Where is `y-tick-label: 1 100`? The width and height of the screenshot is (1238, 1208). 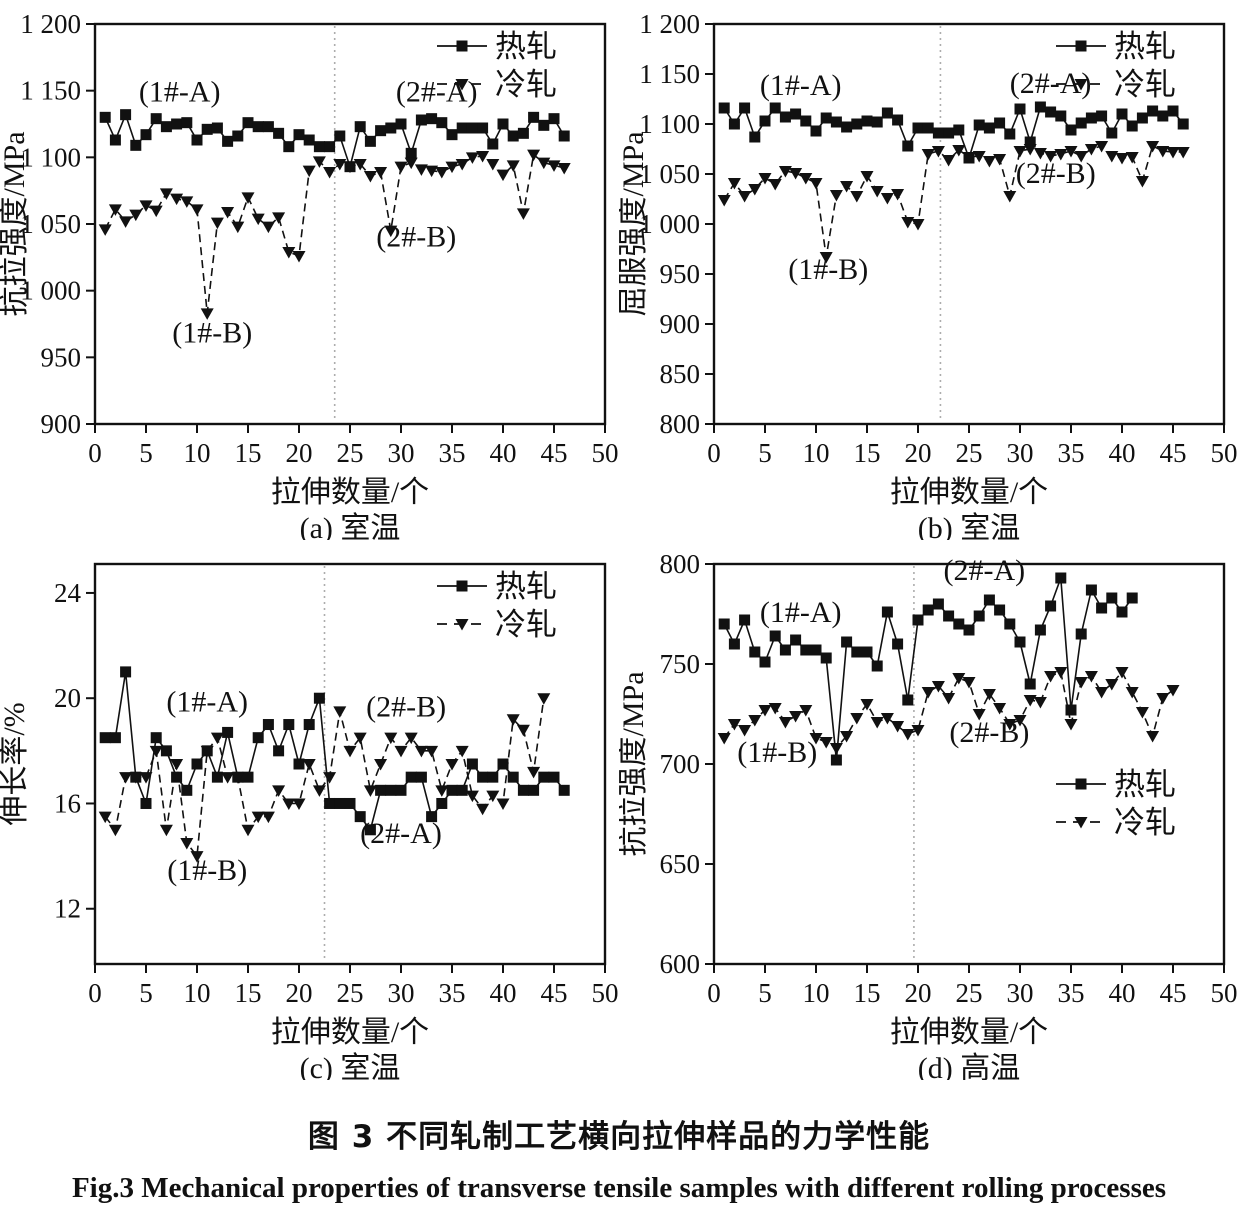 y-tick-label: 1 100 is located at coordinates (669, 124).